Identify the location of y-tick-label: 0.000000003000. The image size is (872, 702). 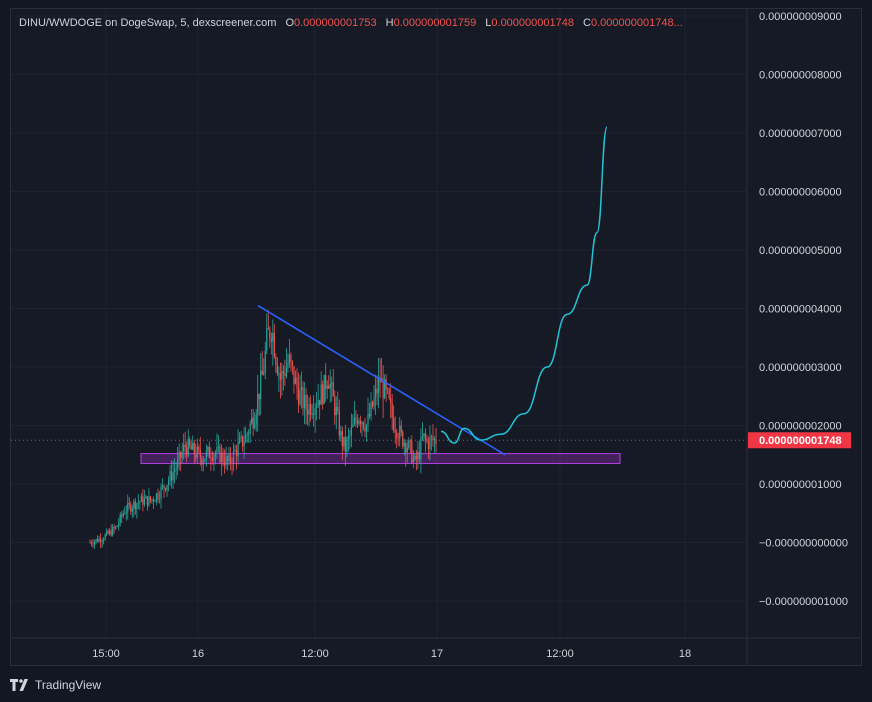
(800, 368).